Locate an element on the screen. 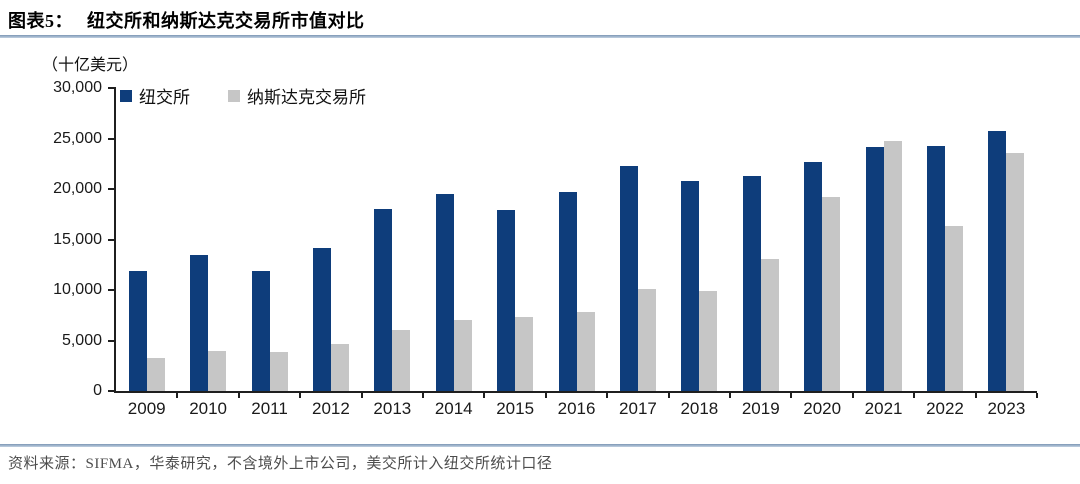 Image resolution: width=1080 pixels, height=484 pixels. y-axis-label-5000: 5,000 is located at coordinates (81, 340).